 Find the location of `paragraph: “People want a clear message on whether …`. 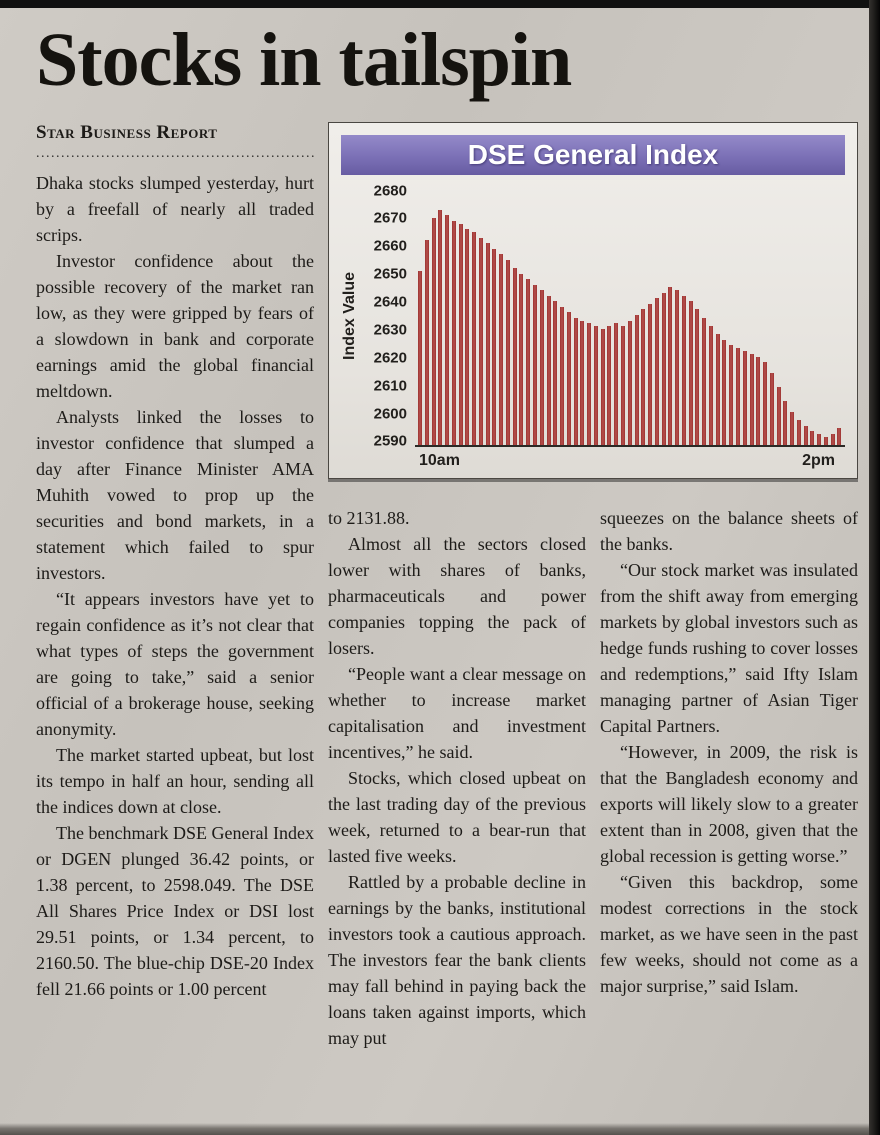

paragraph: “People want a clear message on whether … is located at coordinates (457, 713).